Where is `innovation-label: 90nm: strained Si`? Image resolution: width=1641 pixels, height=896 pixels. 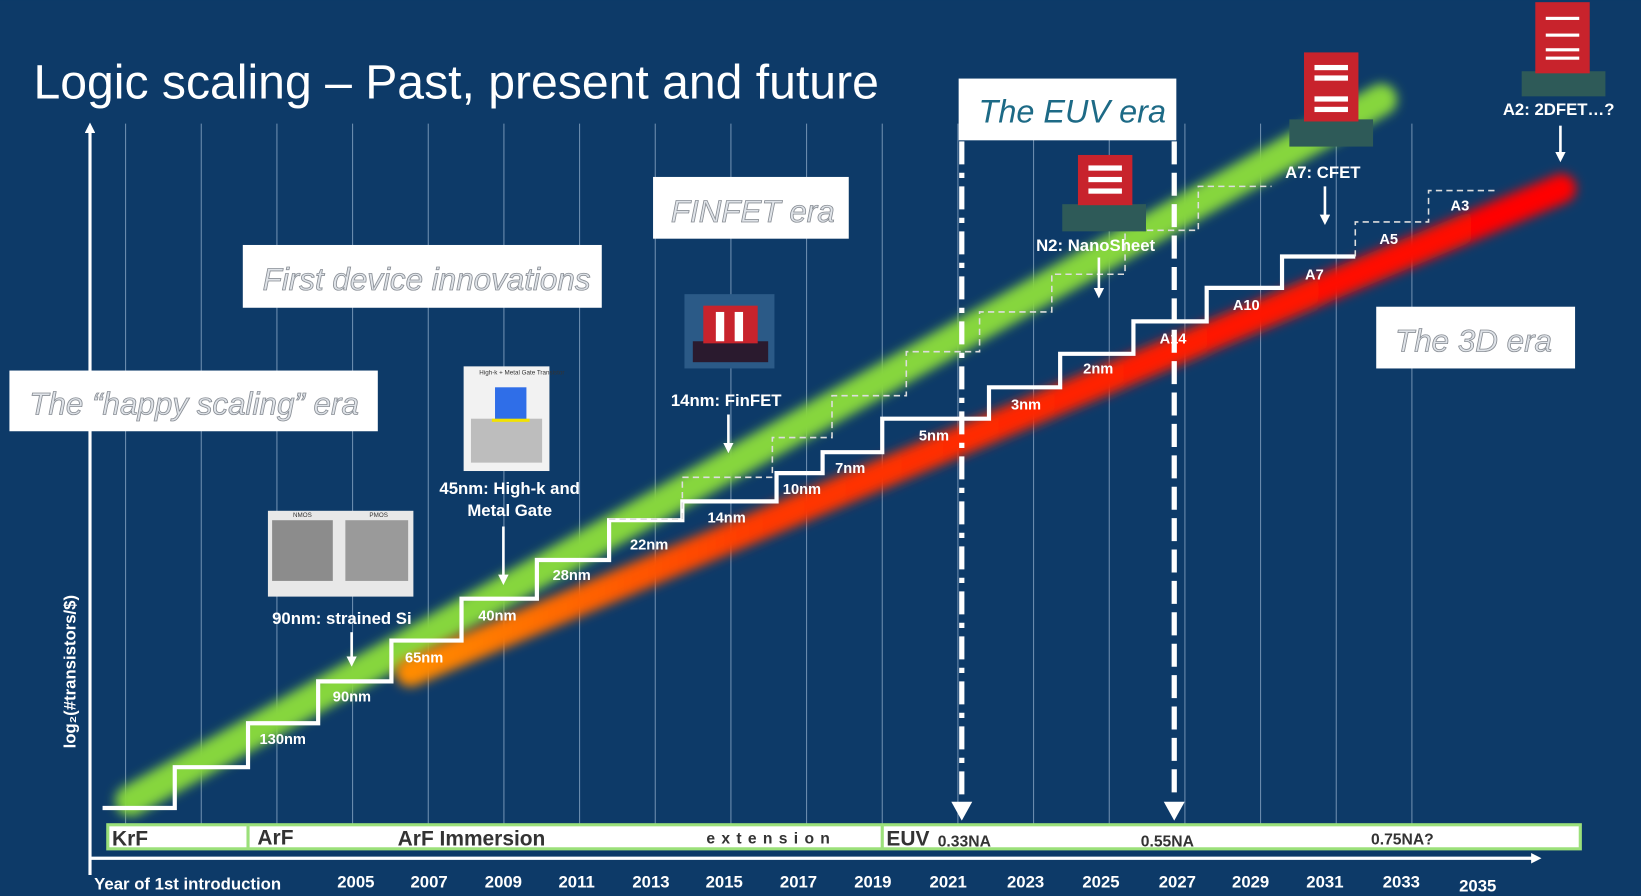 innovation-label: 90nm: strained Si is located at coordinates (342, 618).